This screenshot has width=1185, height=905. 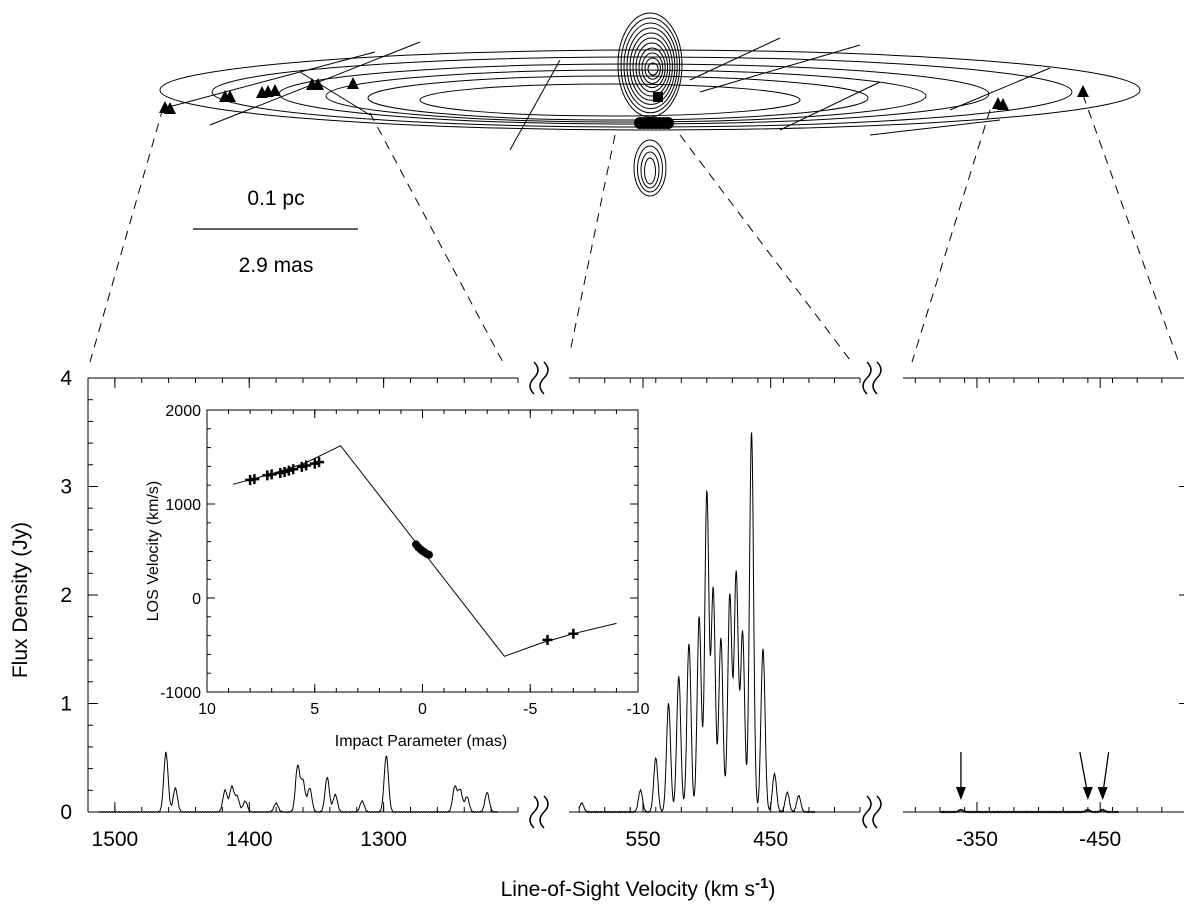 I want to click on inset-y-label: LOS Velocity (km/s), so click(x=153, y=551).